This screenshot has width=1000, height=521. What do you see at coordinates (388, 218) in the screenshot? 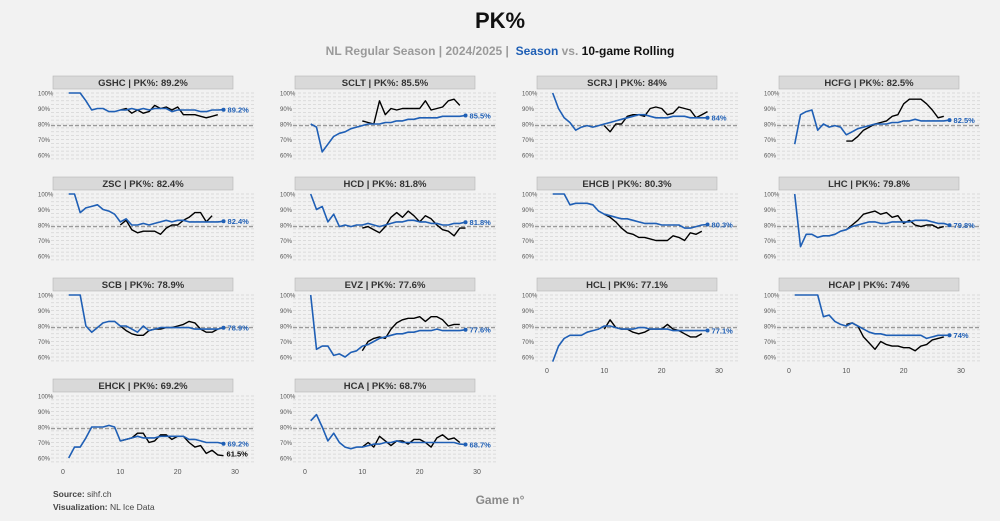
I see `team-panel-hcd: HCD | PK%: 81.8% 100% 90% 80% 70% 60% 81.8%` at bounding box center [388, 218].